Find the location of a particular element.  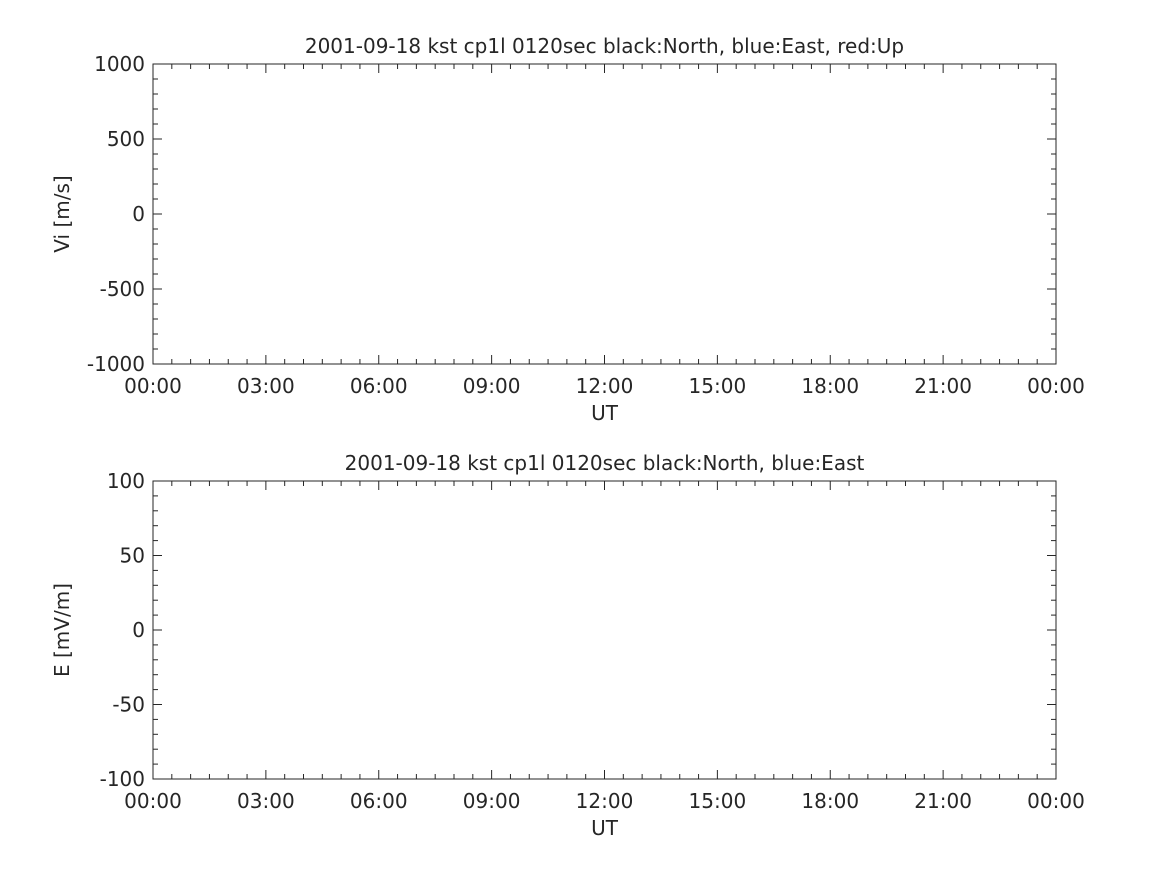

y-tick-label: -50 is located at coordinates (128, 705).